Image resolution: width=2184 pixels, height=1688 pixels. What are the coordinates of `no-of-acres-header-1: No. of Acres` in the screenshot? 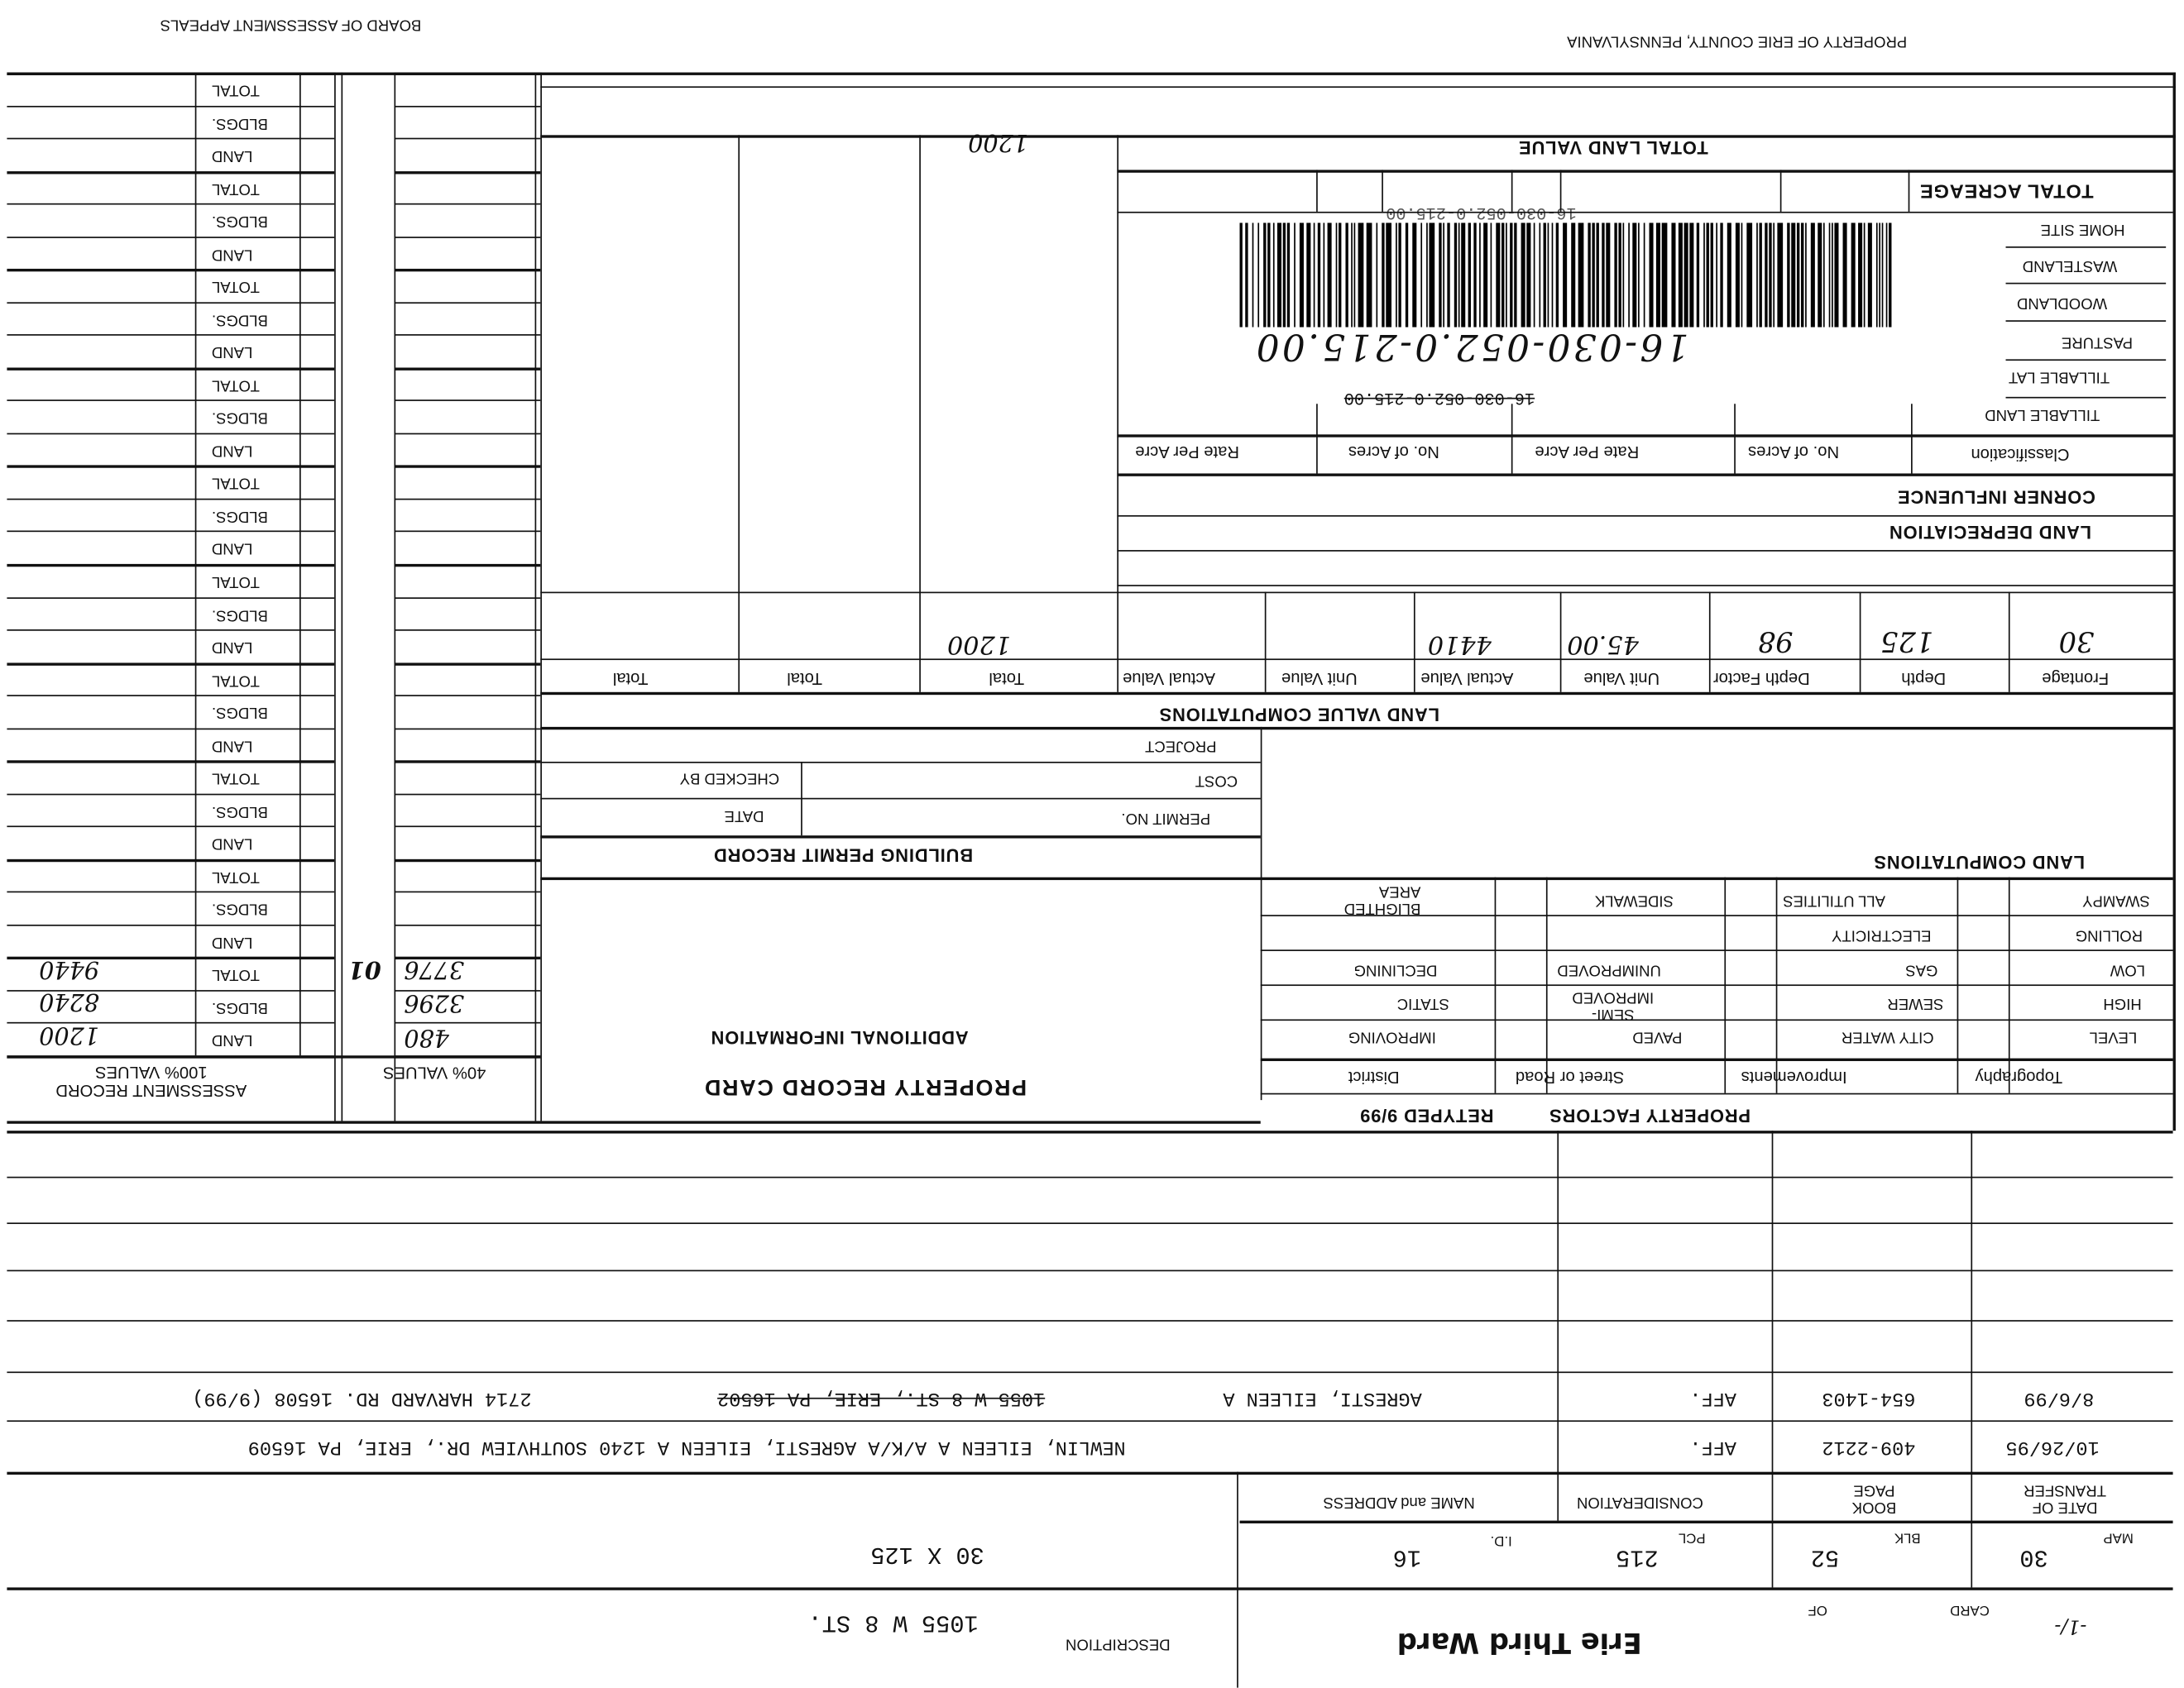 It's located at (1794, 452).